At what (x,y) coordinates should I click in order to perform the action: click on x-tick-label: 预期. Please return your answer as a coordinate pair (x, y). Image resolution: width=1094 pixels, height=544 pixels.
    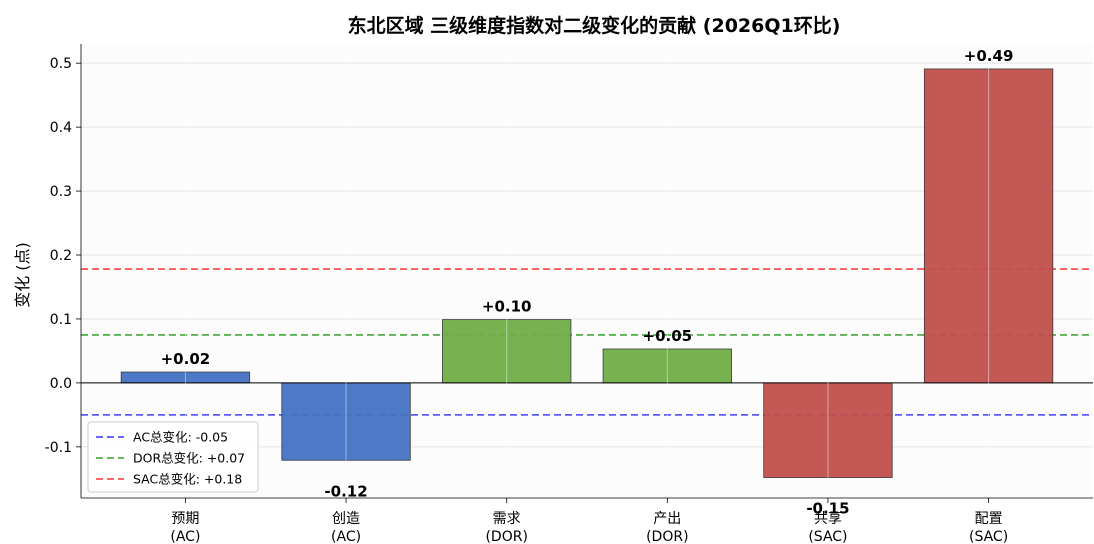
    Looking at the image, I should click on (185, 519).